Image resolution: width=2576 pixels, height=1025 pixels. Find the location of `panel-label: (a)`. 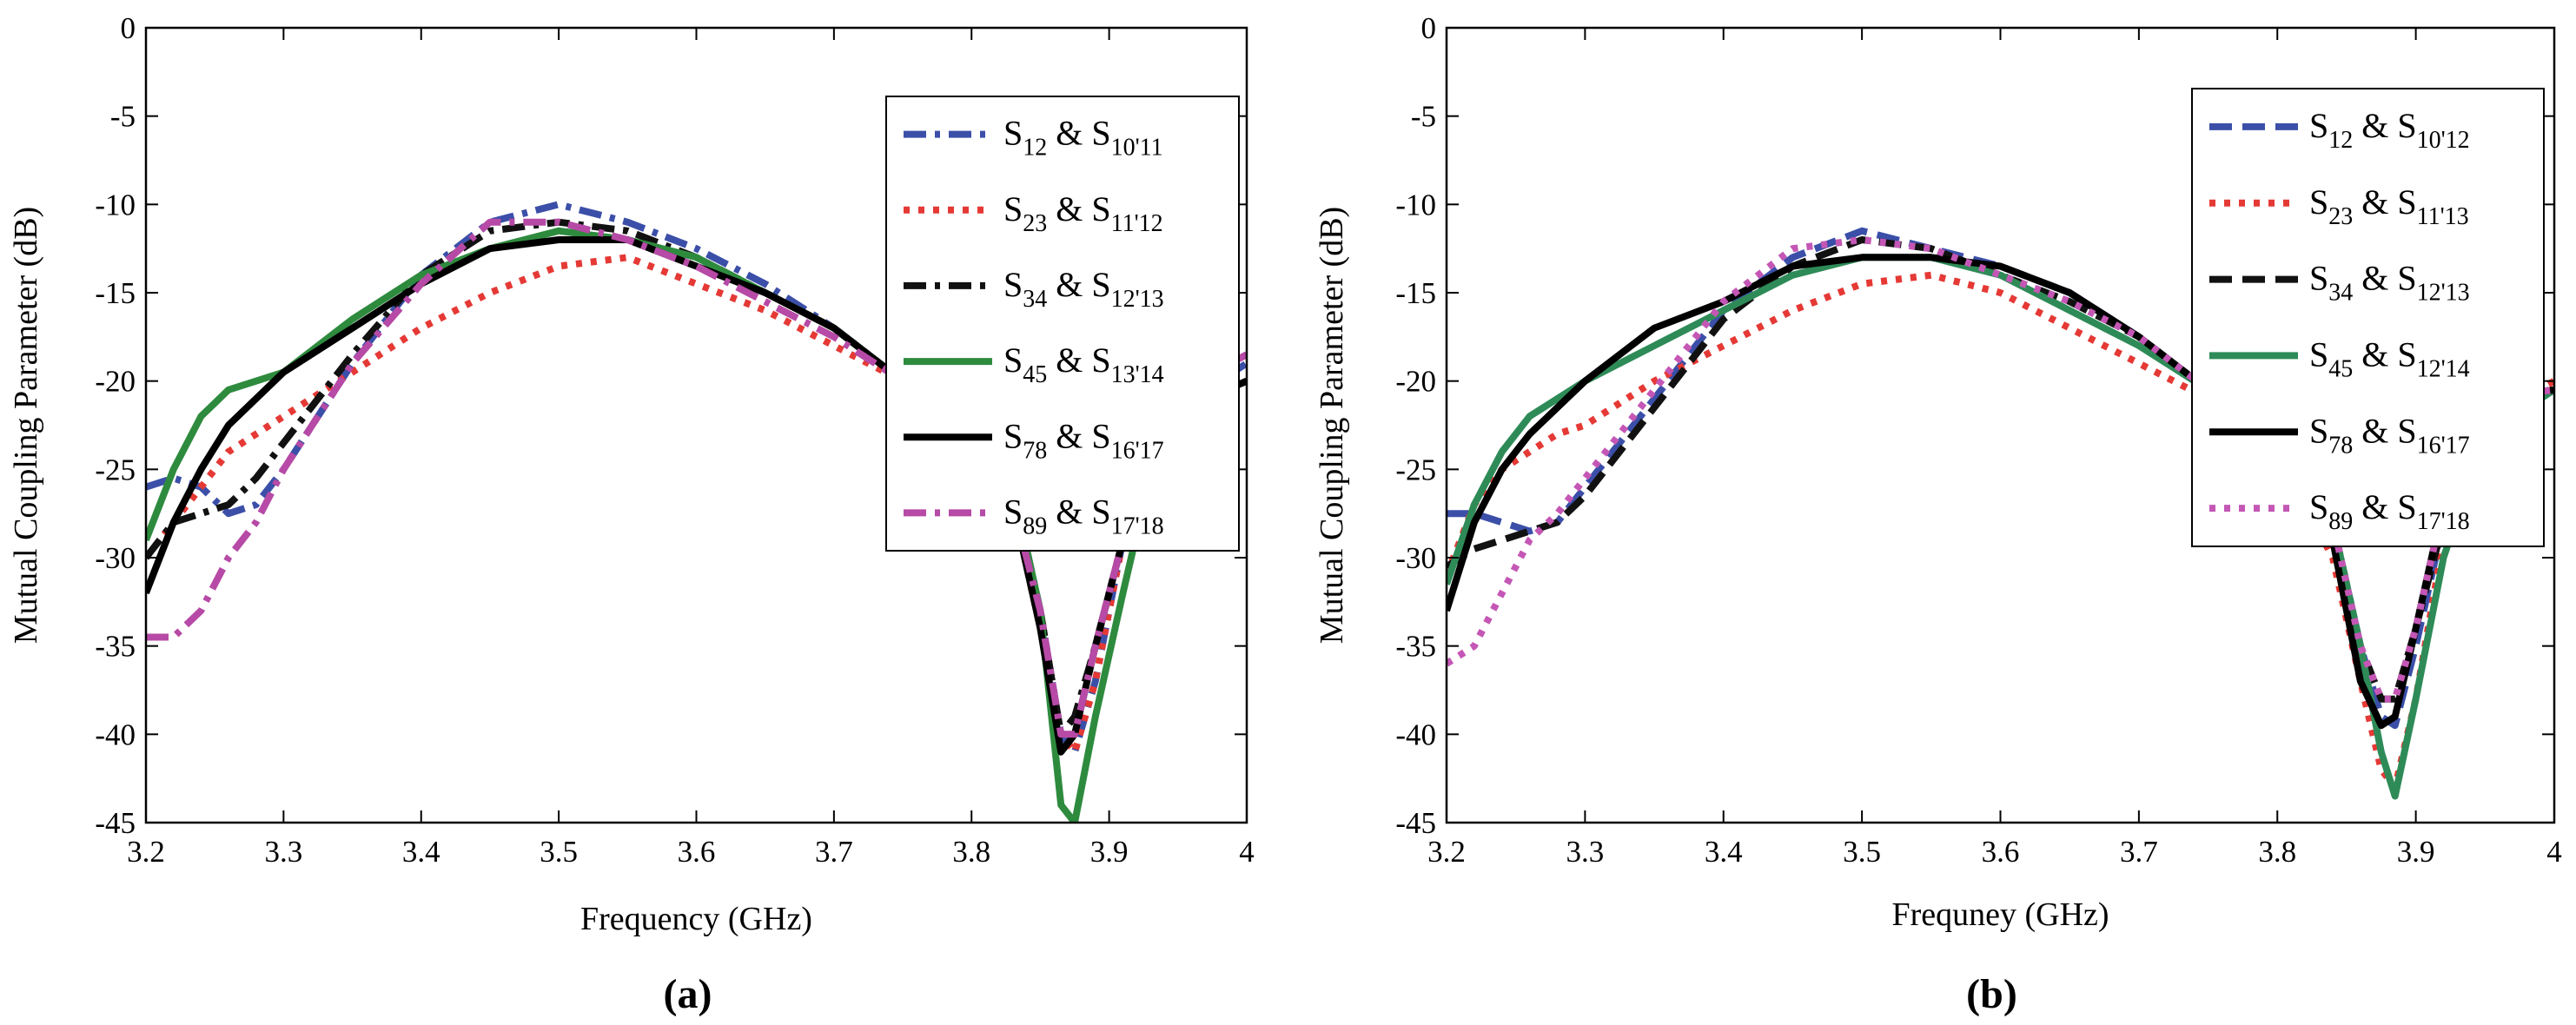

panel-label: (a) is located at coordinates (688, 994).